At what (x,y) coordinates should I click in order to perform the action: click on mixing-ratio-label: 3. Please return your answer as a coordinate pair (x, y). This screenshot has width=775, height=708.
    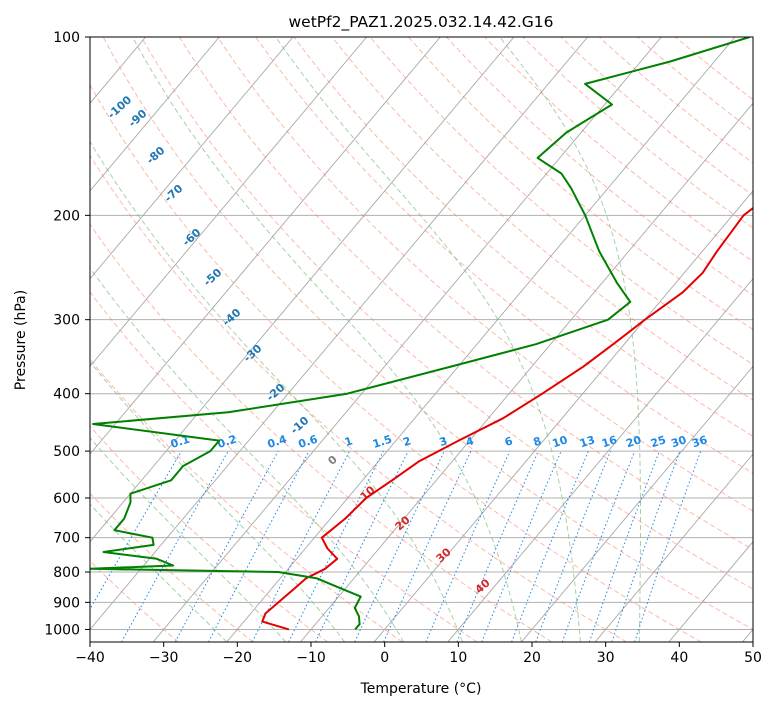
    Looking at the image, I should click on (443, 441).